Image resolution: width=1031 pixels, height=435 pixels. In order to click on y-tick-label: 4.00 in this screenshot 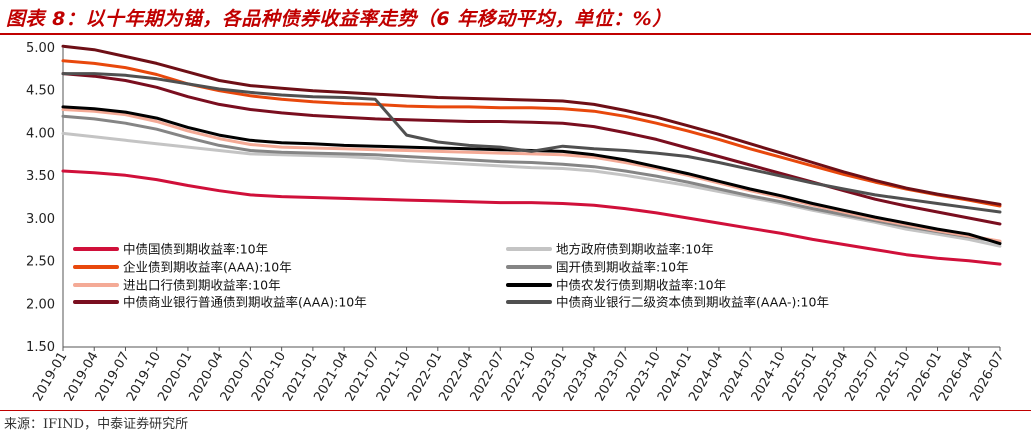, I will do `click(40, 133)`.